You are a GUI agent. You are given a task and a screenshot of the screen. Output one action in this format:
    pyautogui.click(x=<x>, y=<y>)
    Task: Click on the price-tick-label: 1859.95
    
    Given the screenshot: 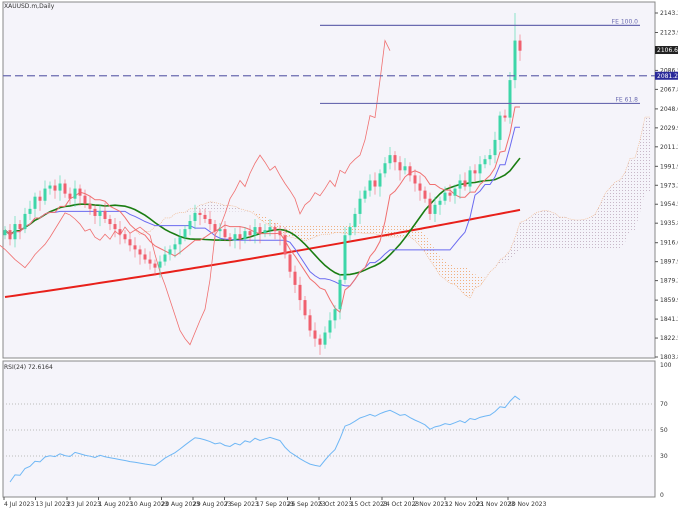 What is the action you would take?
    pyautogui.click(x=669, y=300)
    